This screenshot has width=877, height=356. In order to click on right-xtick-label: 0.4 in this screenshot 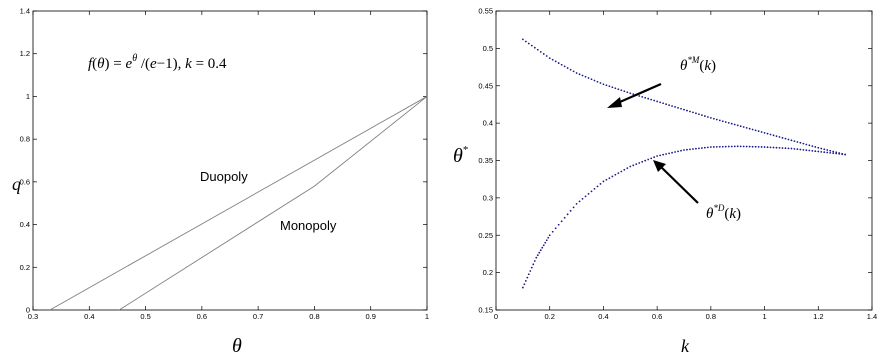, I will do `click(603, 316)`.